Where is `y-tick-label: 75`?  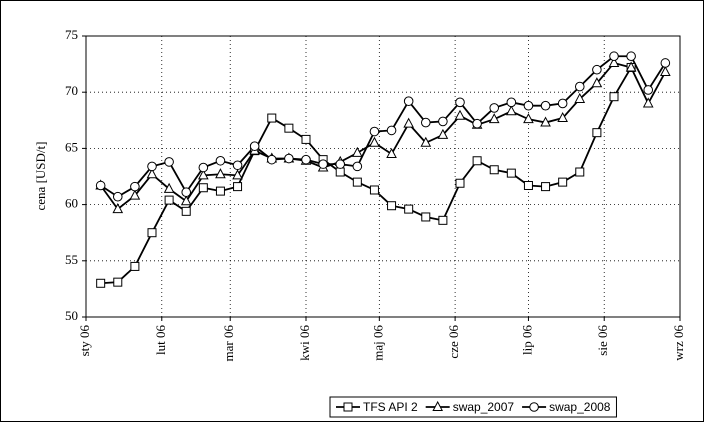
y-tick-label: 75 is located at coordinates (71, 34).